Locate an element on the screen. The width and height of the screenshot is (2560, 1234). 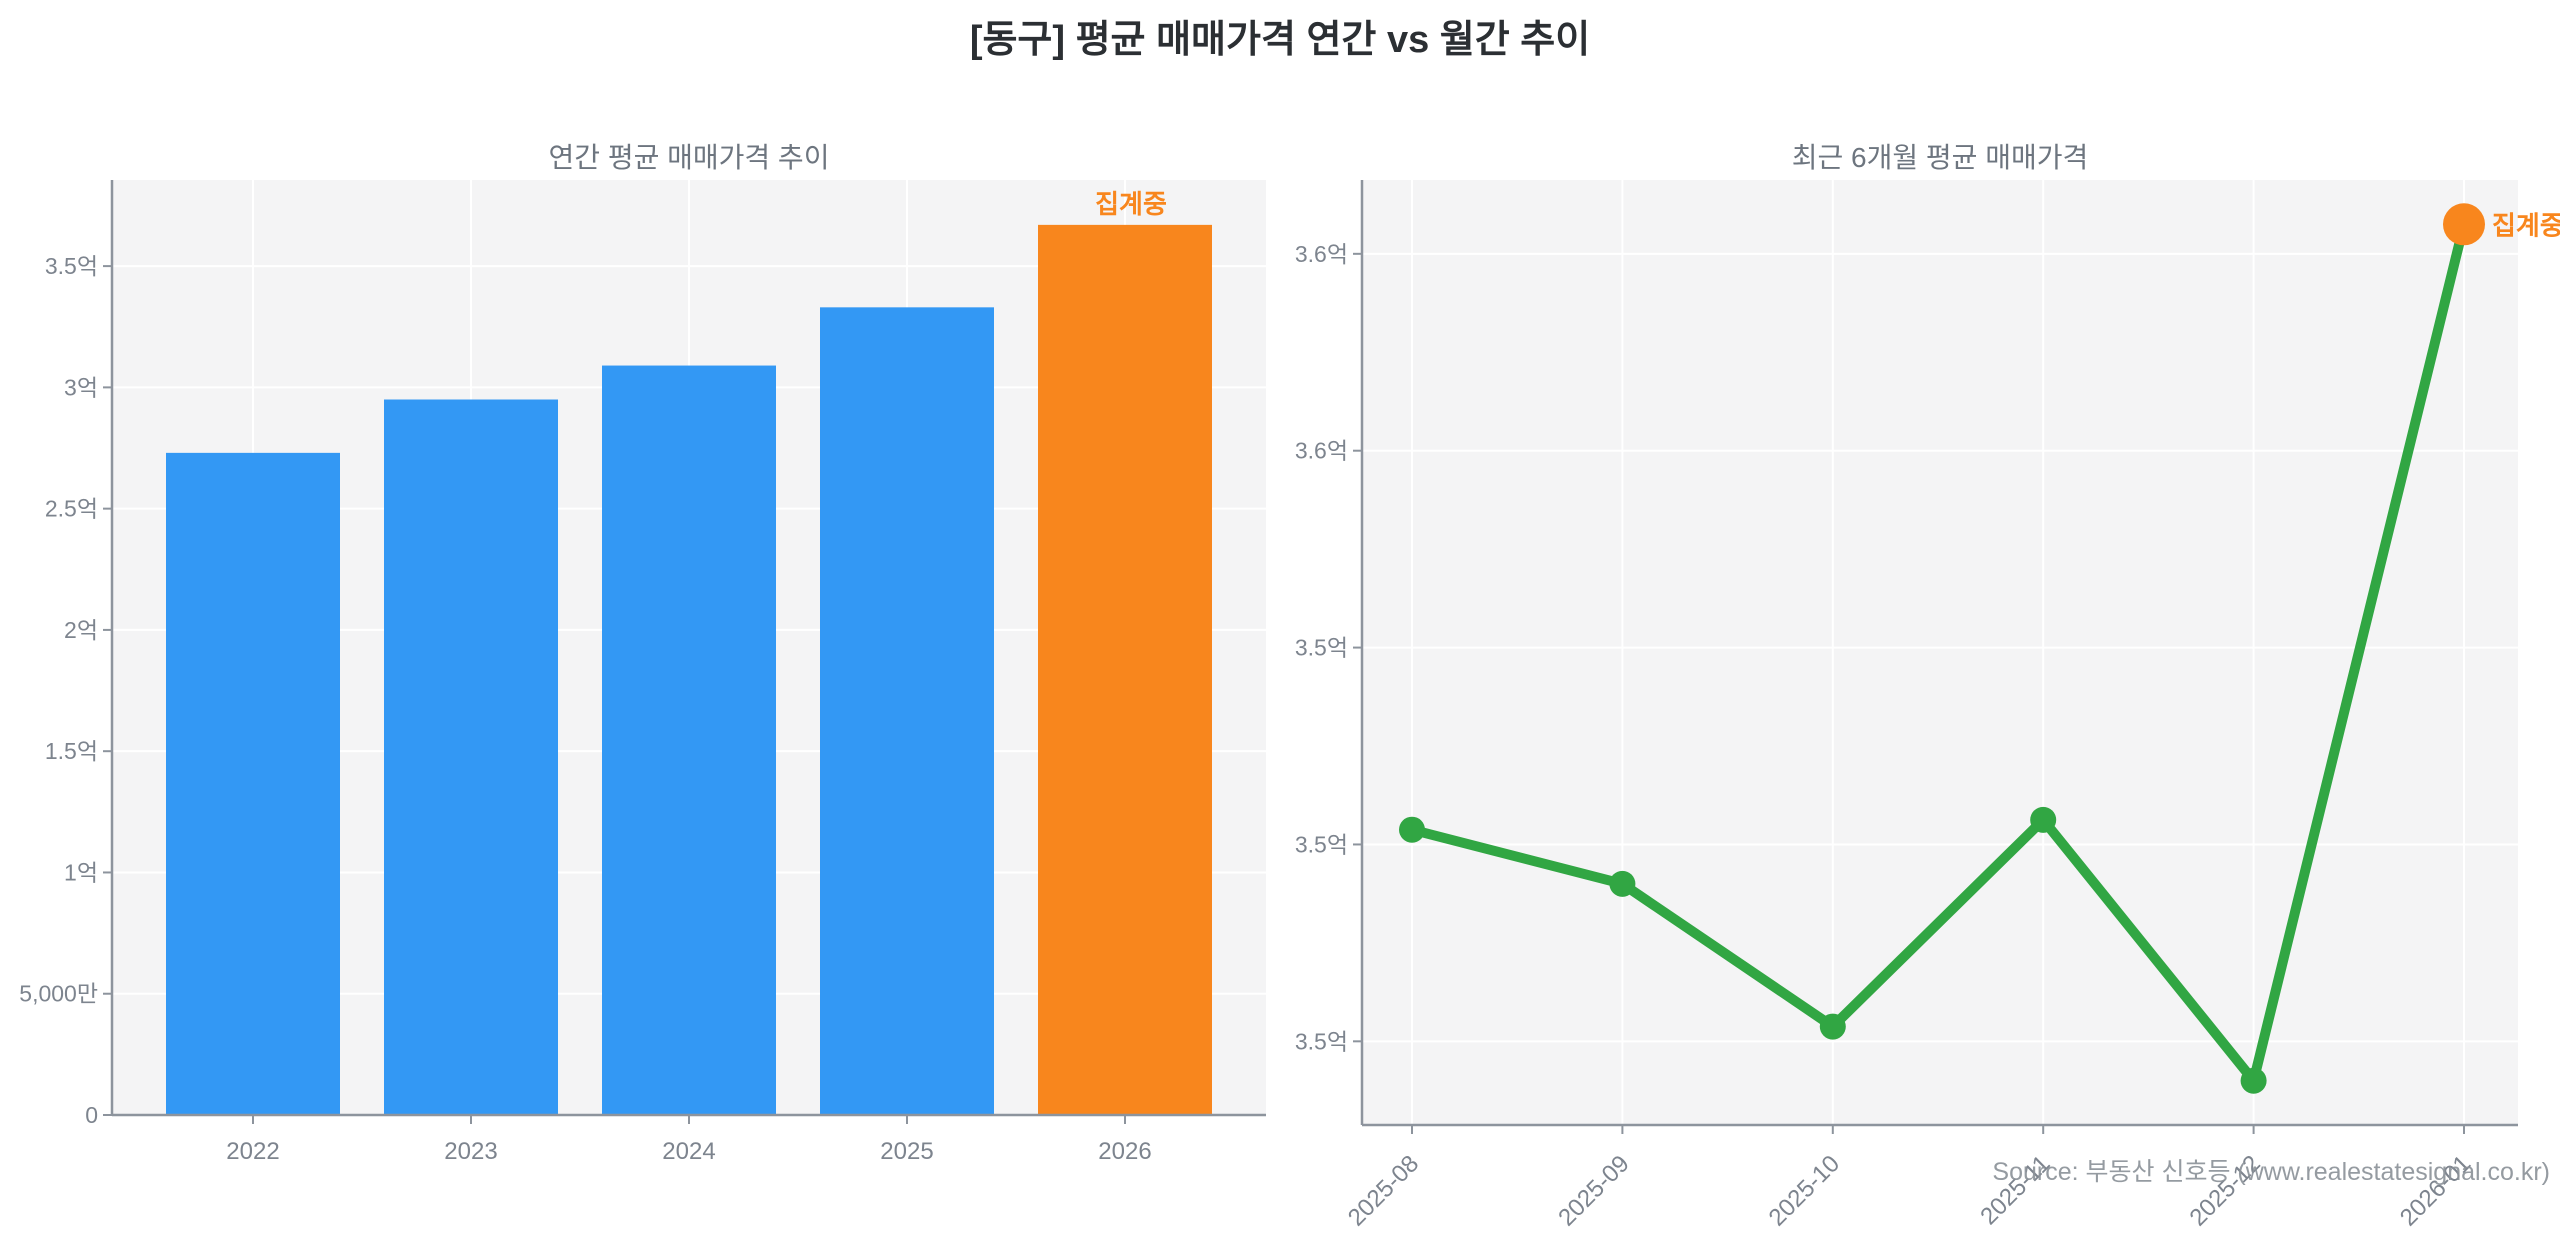
annual-bar-2023 is located at coordinates (471, 757).